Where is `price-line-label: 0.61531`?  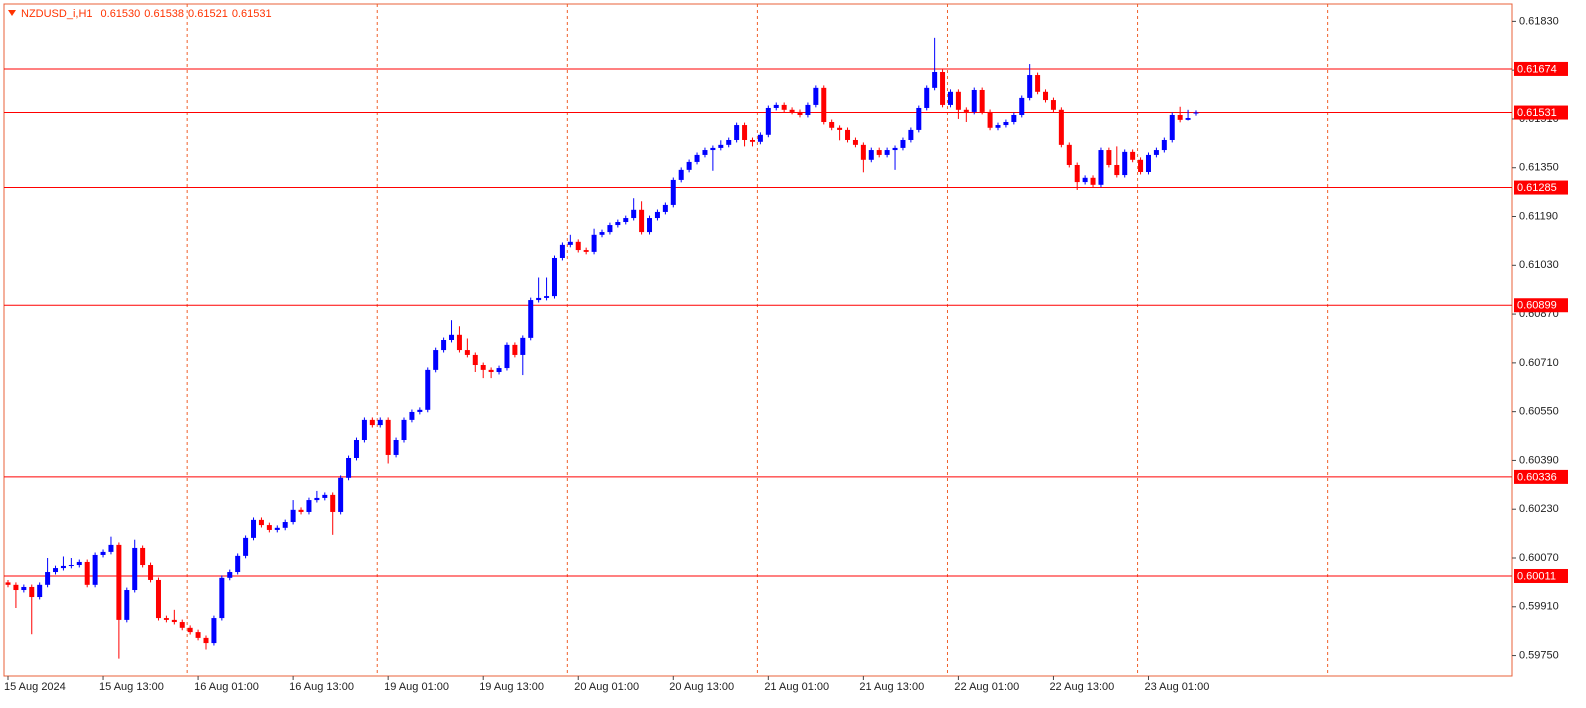
price-line-label: 0.61531 is located at coordinates (1537, 113).